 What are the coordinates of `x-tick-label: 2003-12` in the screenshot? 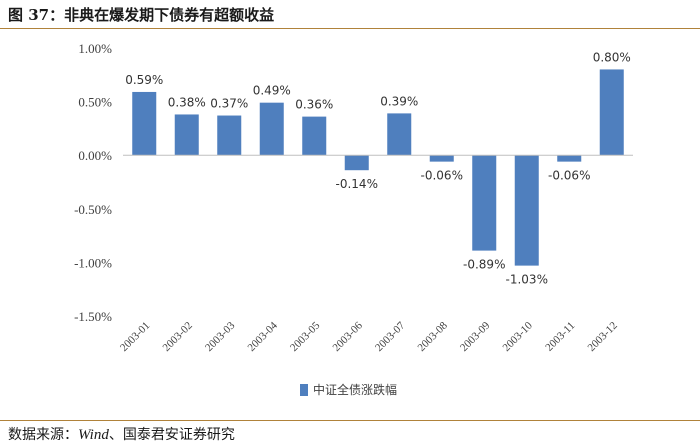 It's located at (602, 337).